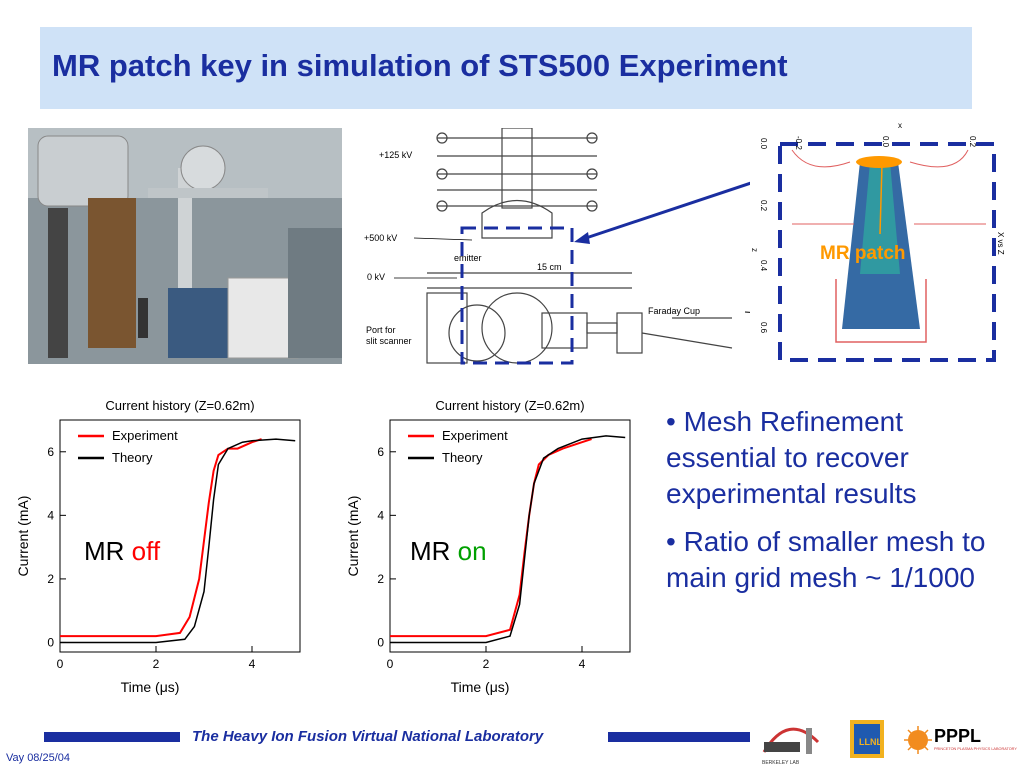 Image resolution: width=1024 pixels, height=771 pixels. What do you see at coordinates (972, 142) in the screenshot?
I see `sim-xtick-2: 0.2` at bounding box center [972, 142].